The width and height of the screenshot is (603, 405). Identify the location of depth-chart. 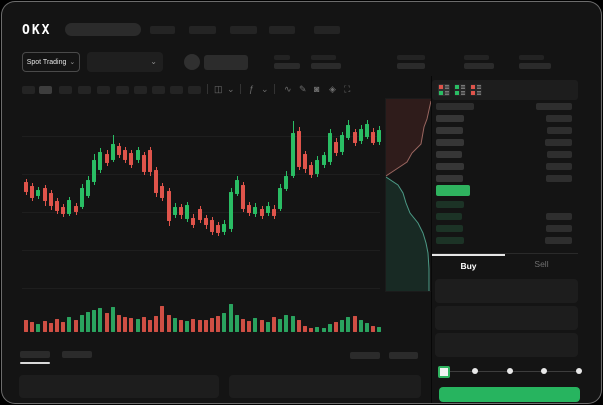
(408, 195).